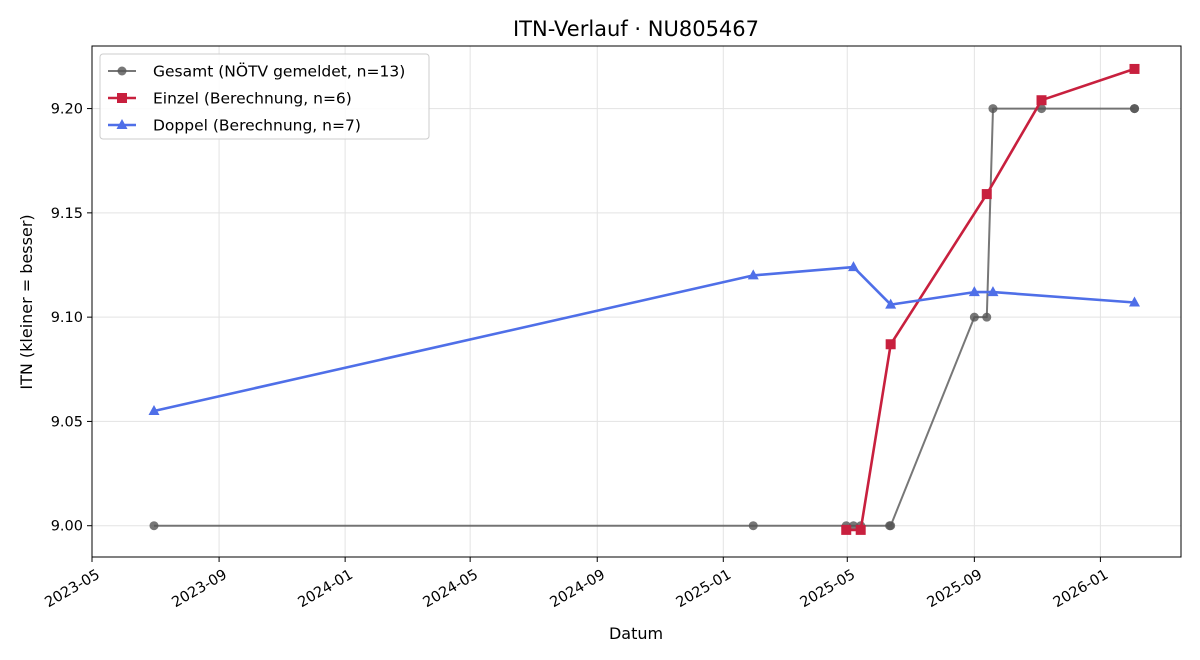 The width and height of the screenshot is (1200, 660). Describe the element at coordinates (450, 589) in the screenshot. I see `x-tick-label: 2024-05` at that location.